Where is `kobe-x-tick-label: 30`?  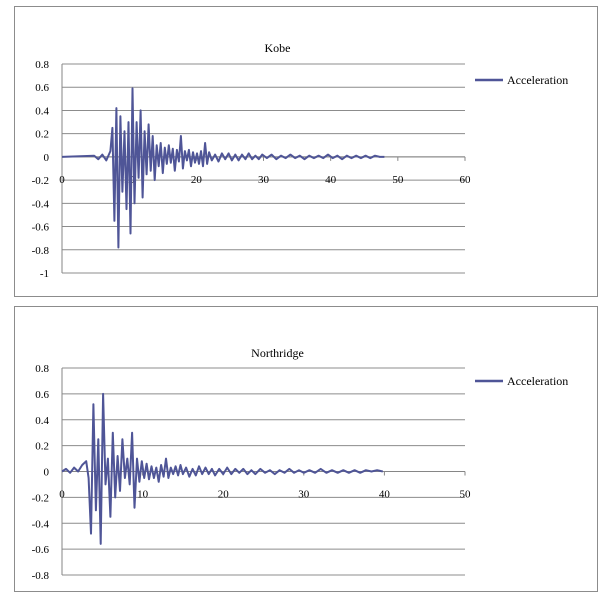 kobe-x-tick-label: 30 is located at coordinates (264, 180).